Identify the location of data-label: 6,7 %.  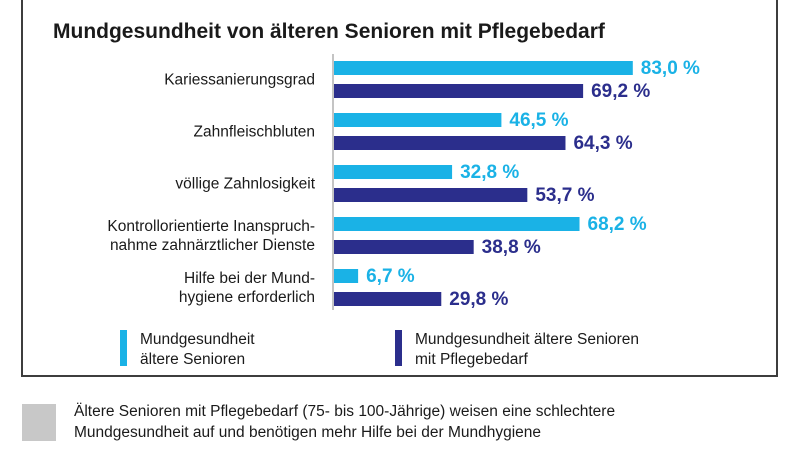
(390, 276).